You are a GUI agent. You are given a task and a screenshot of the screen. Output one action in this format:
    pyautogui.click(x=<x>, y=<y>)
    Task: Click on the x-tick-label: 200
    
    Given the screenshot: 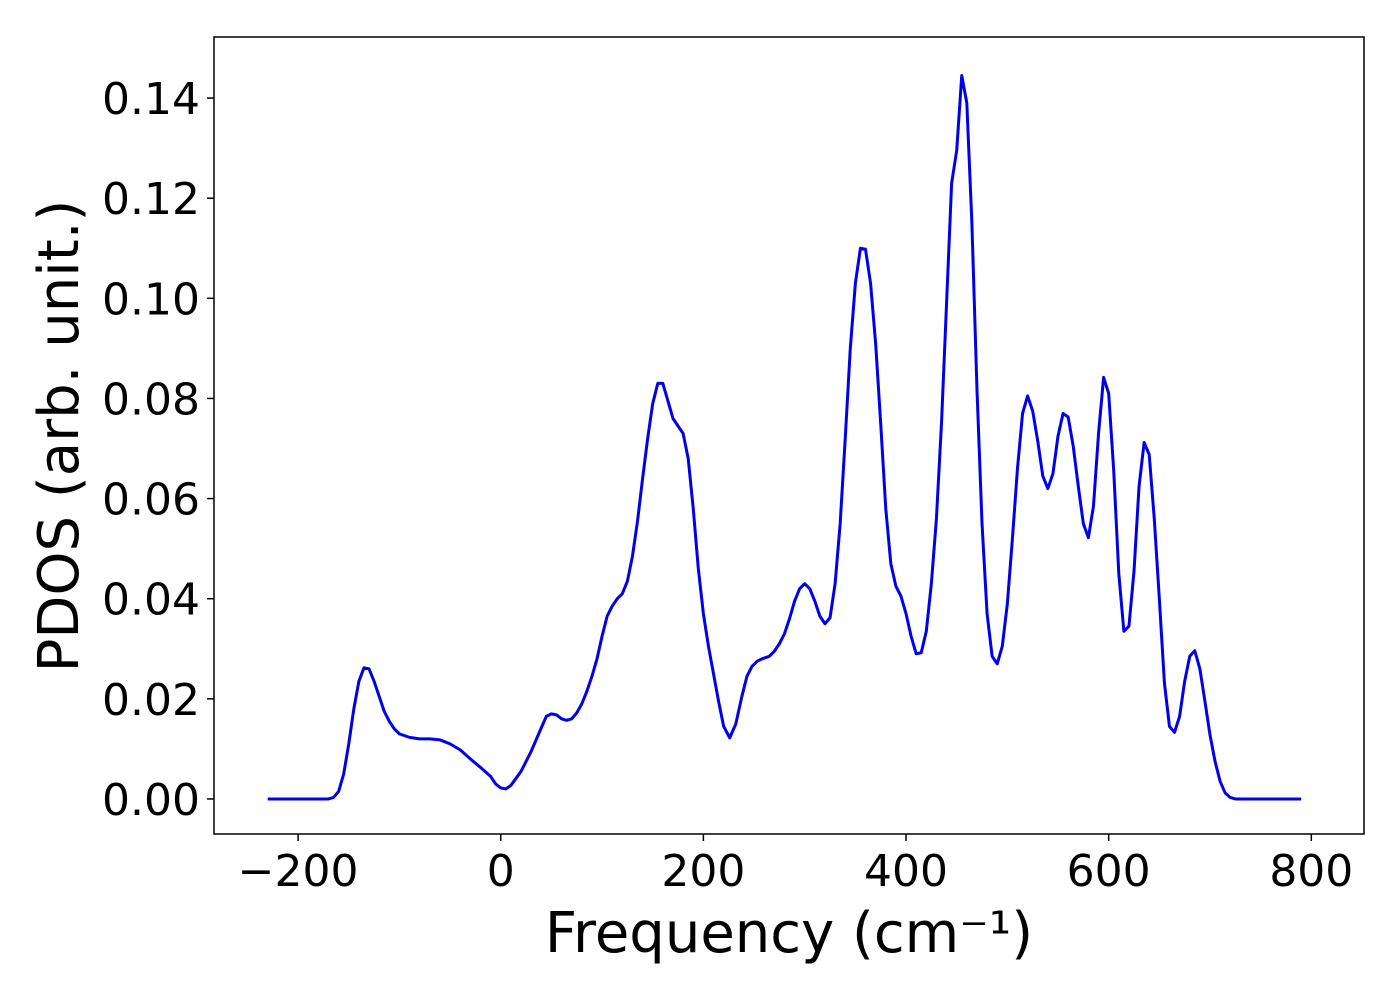 What is the action you would take?
    pyautogui.click(x=703, y=871)
    